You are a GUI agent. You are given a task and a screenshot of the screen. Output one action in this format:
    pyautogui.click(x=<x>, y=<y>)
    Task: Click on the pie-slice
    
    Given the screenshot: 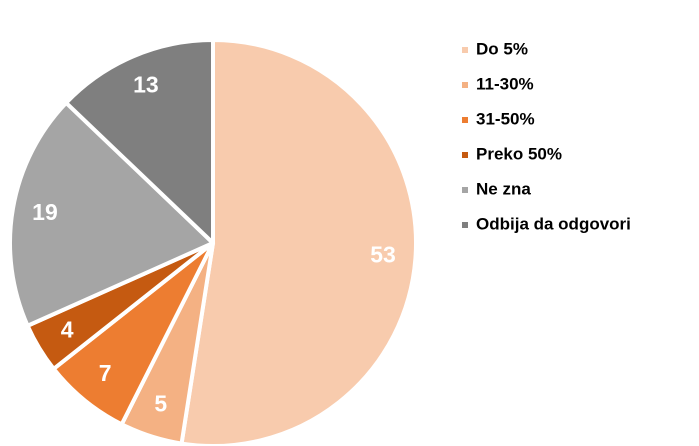 What is the action you would take?
    pyautogui.click(x=139, y=141)
    